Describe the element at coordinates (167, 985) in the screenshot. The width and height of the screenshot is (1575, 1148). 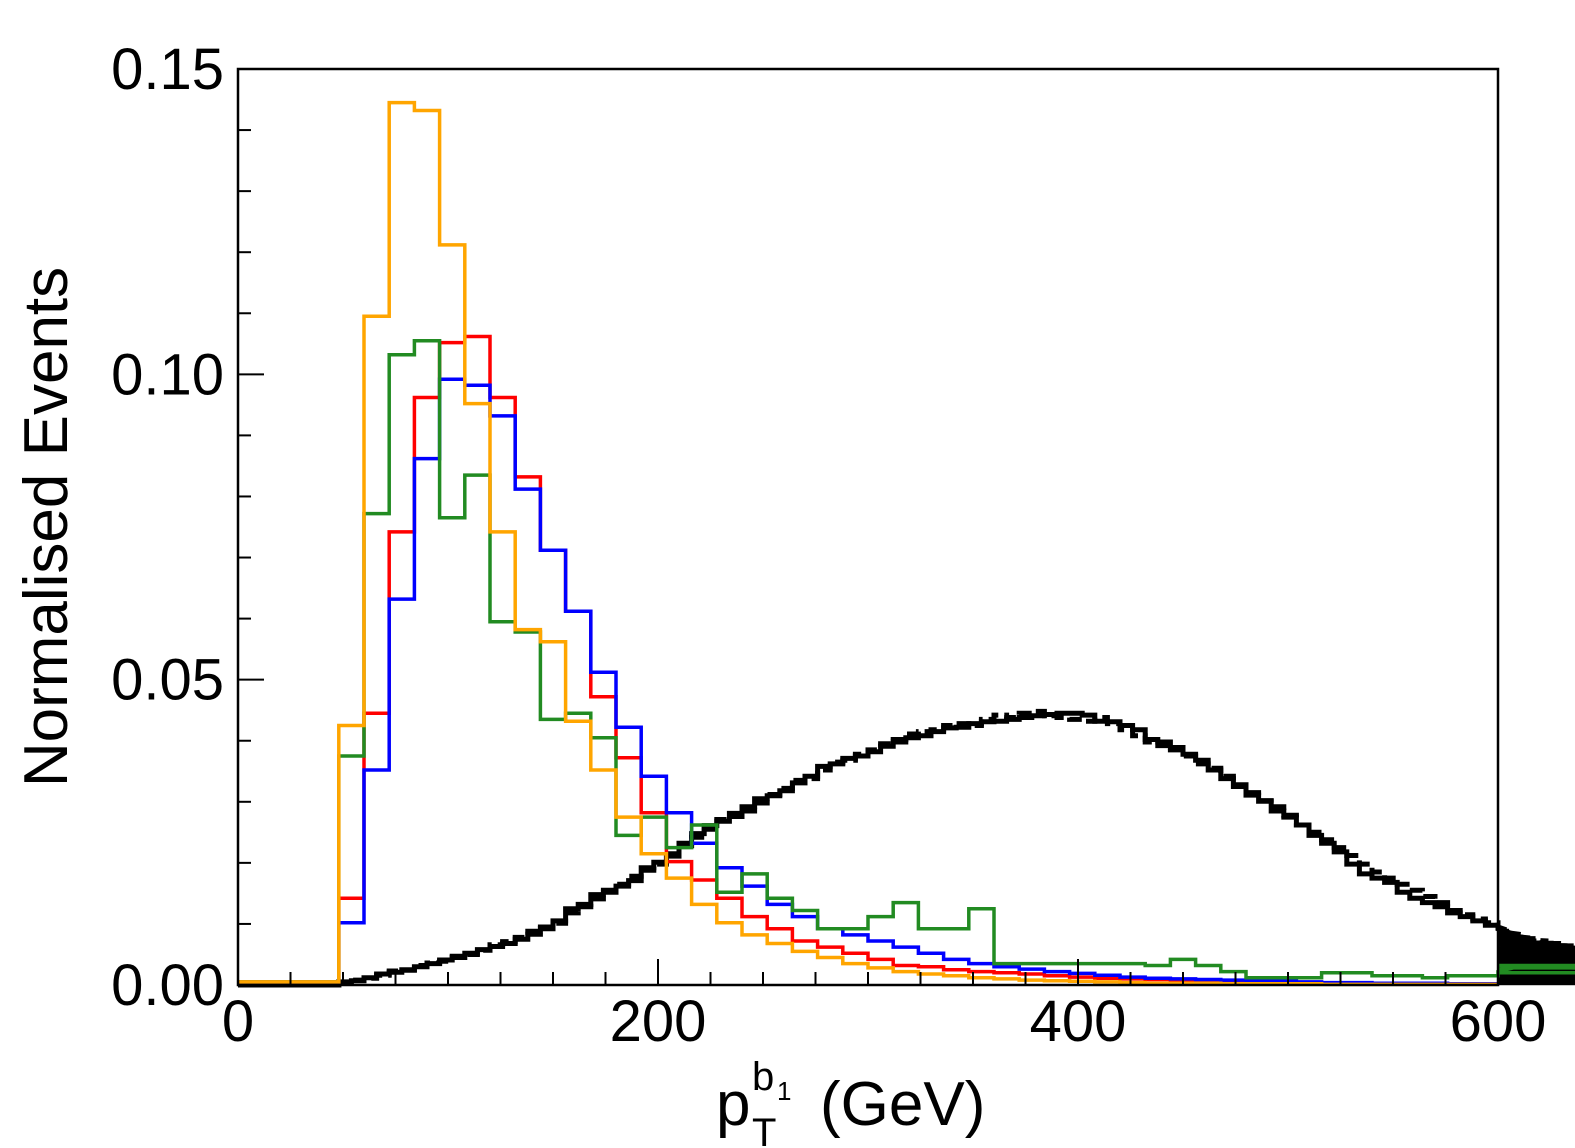
I see `y-tick-label: 0.00` at that location.